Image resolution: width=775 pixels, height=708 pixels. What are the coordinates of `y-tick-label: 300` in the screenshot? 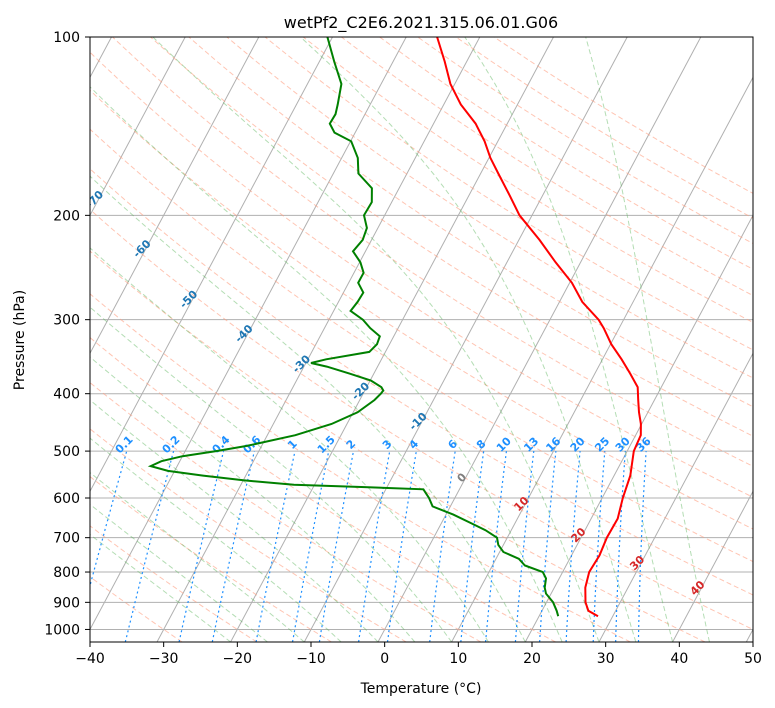 It's located at (66, 321).